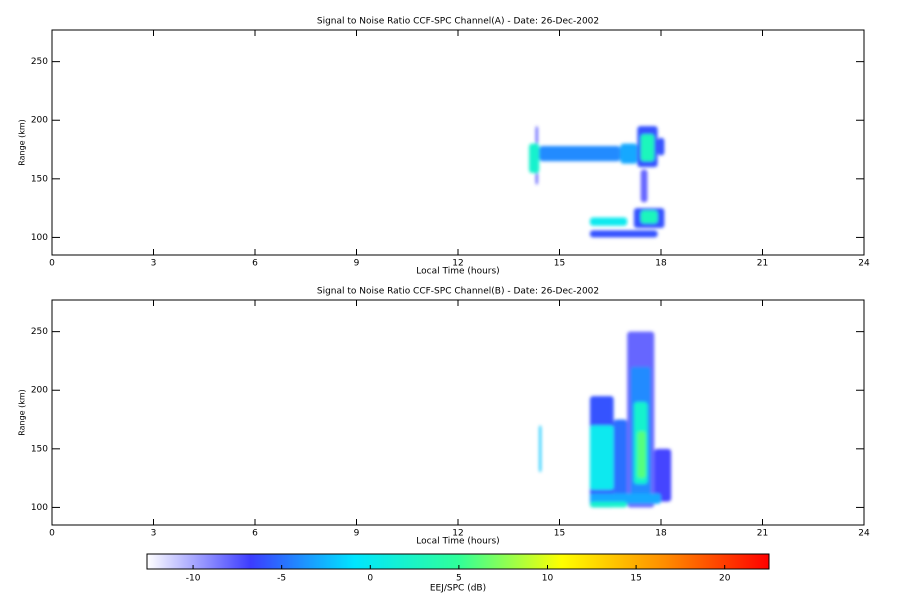  What do you see at coordinates (548, 579) in the screenshot?
I see `colorbar-tick-label: 10` at bounding box center [548, 579].